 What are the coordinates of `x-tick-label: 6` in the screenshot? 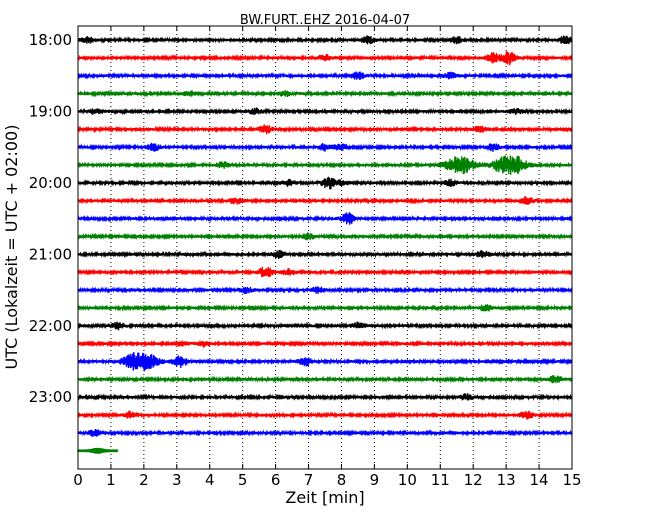 It's located at (276, 480).